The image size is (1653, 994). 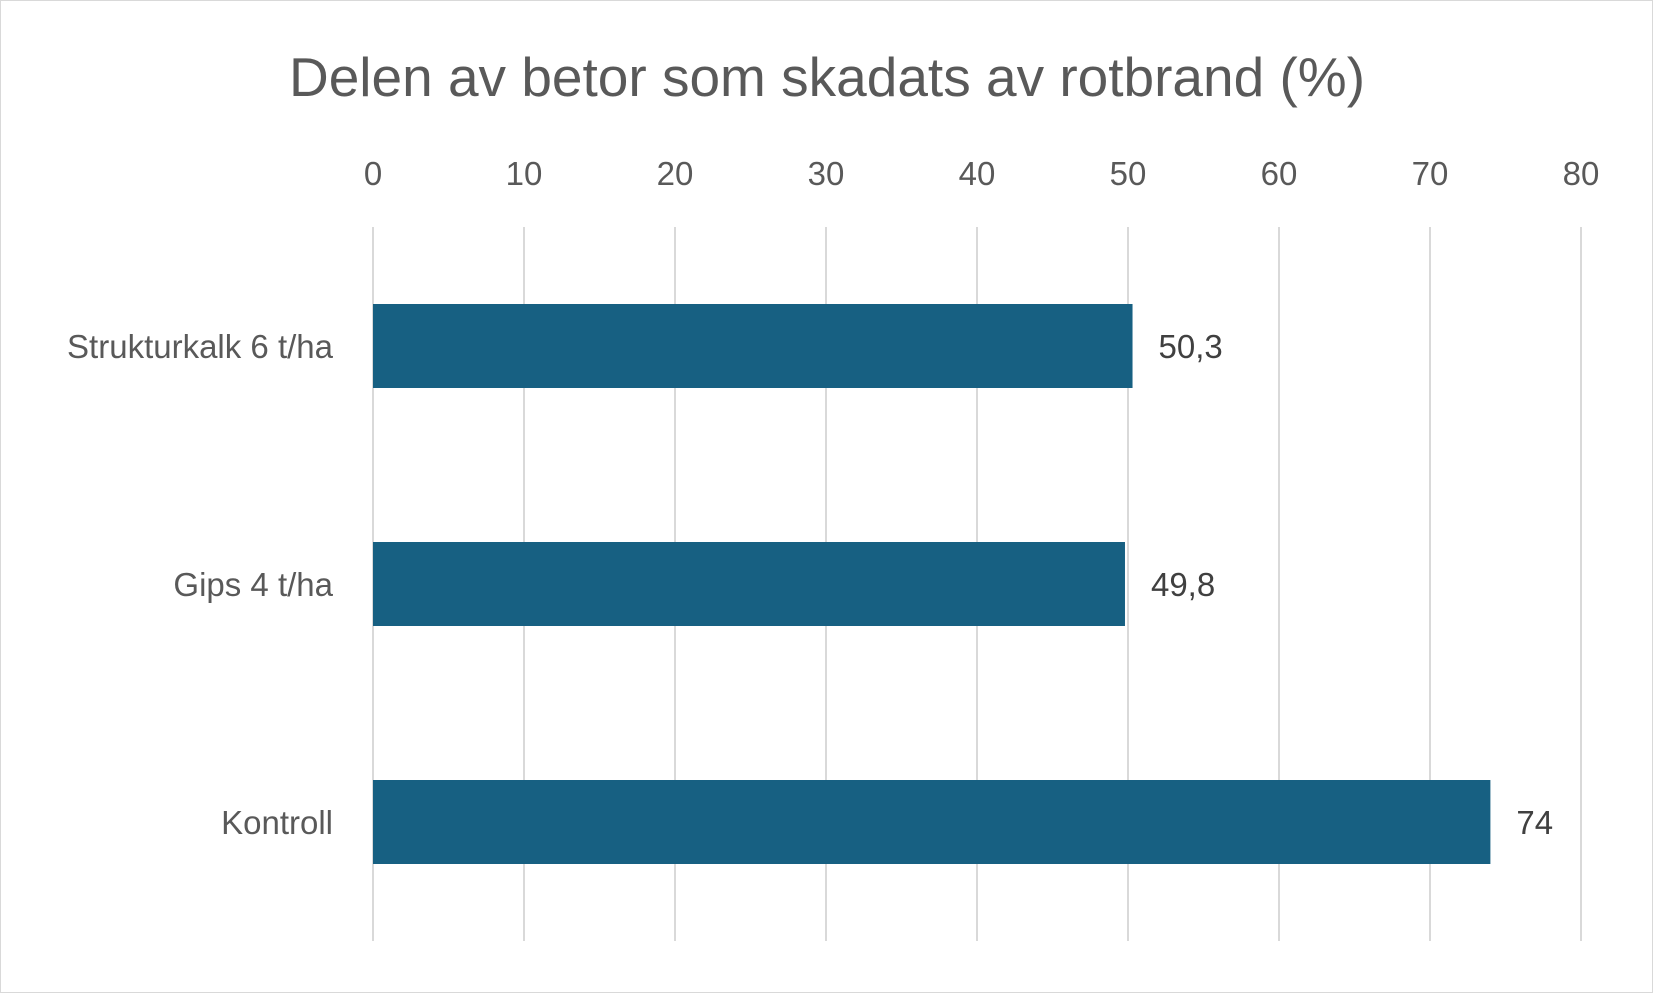 What do you see at coordinates (1581, 173) in the screenshot?
I see `x-tick-label: 80` at bounding box center [1581, 173].